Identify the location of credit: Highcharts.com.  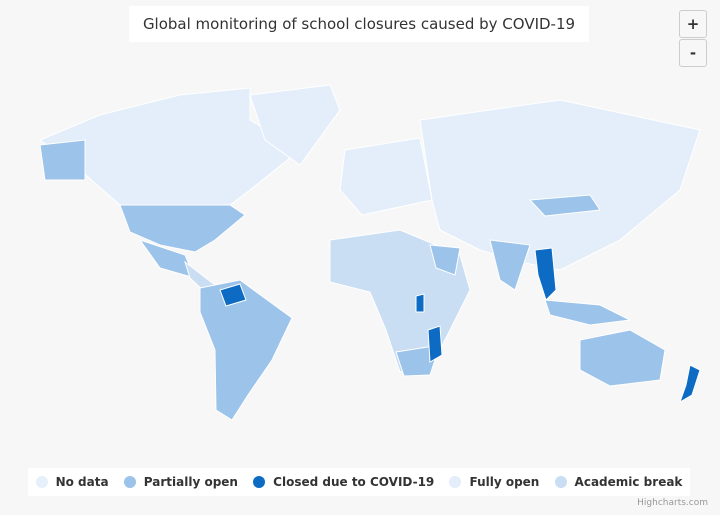
(672, 503).